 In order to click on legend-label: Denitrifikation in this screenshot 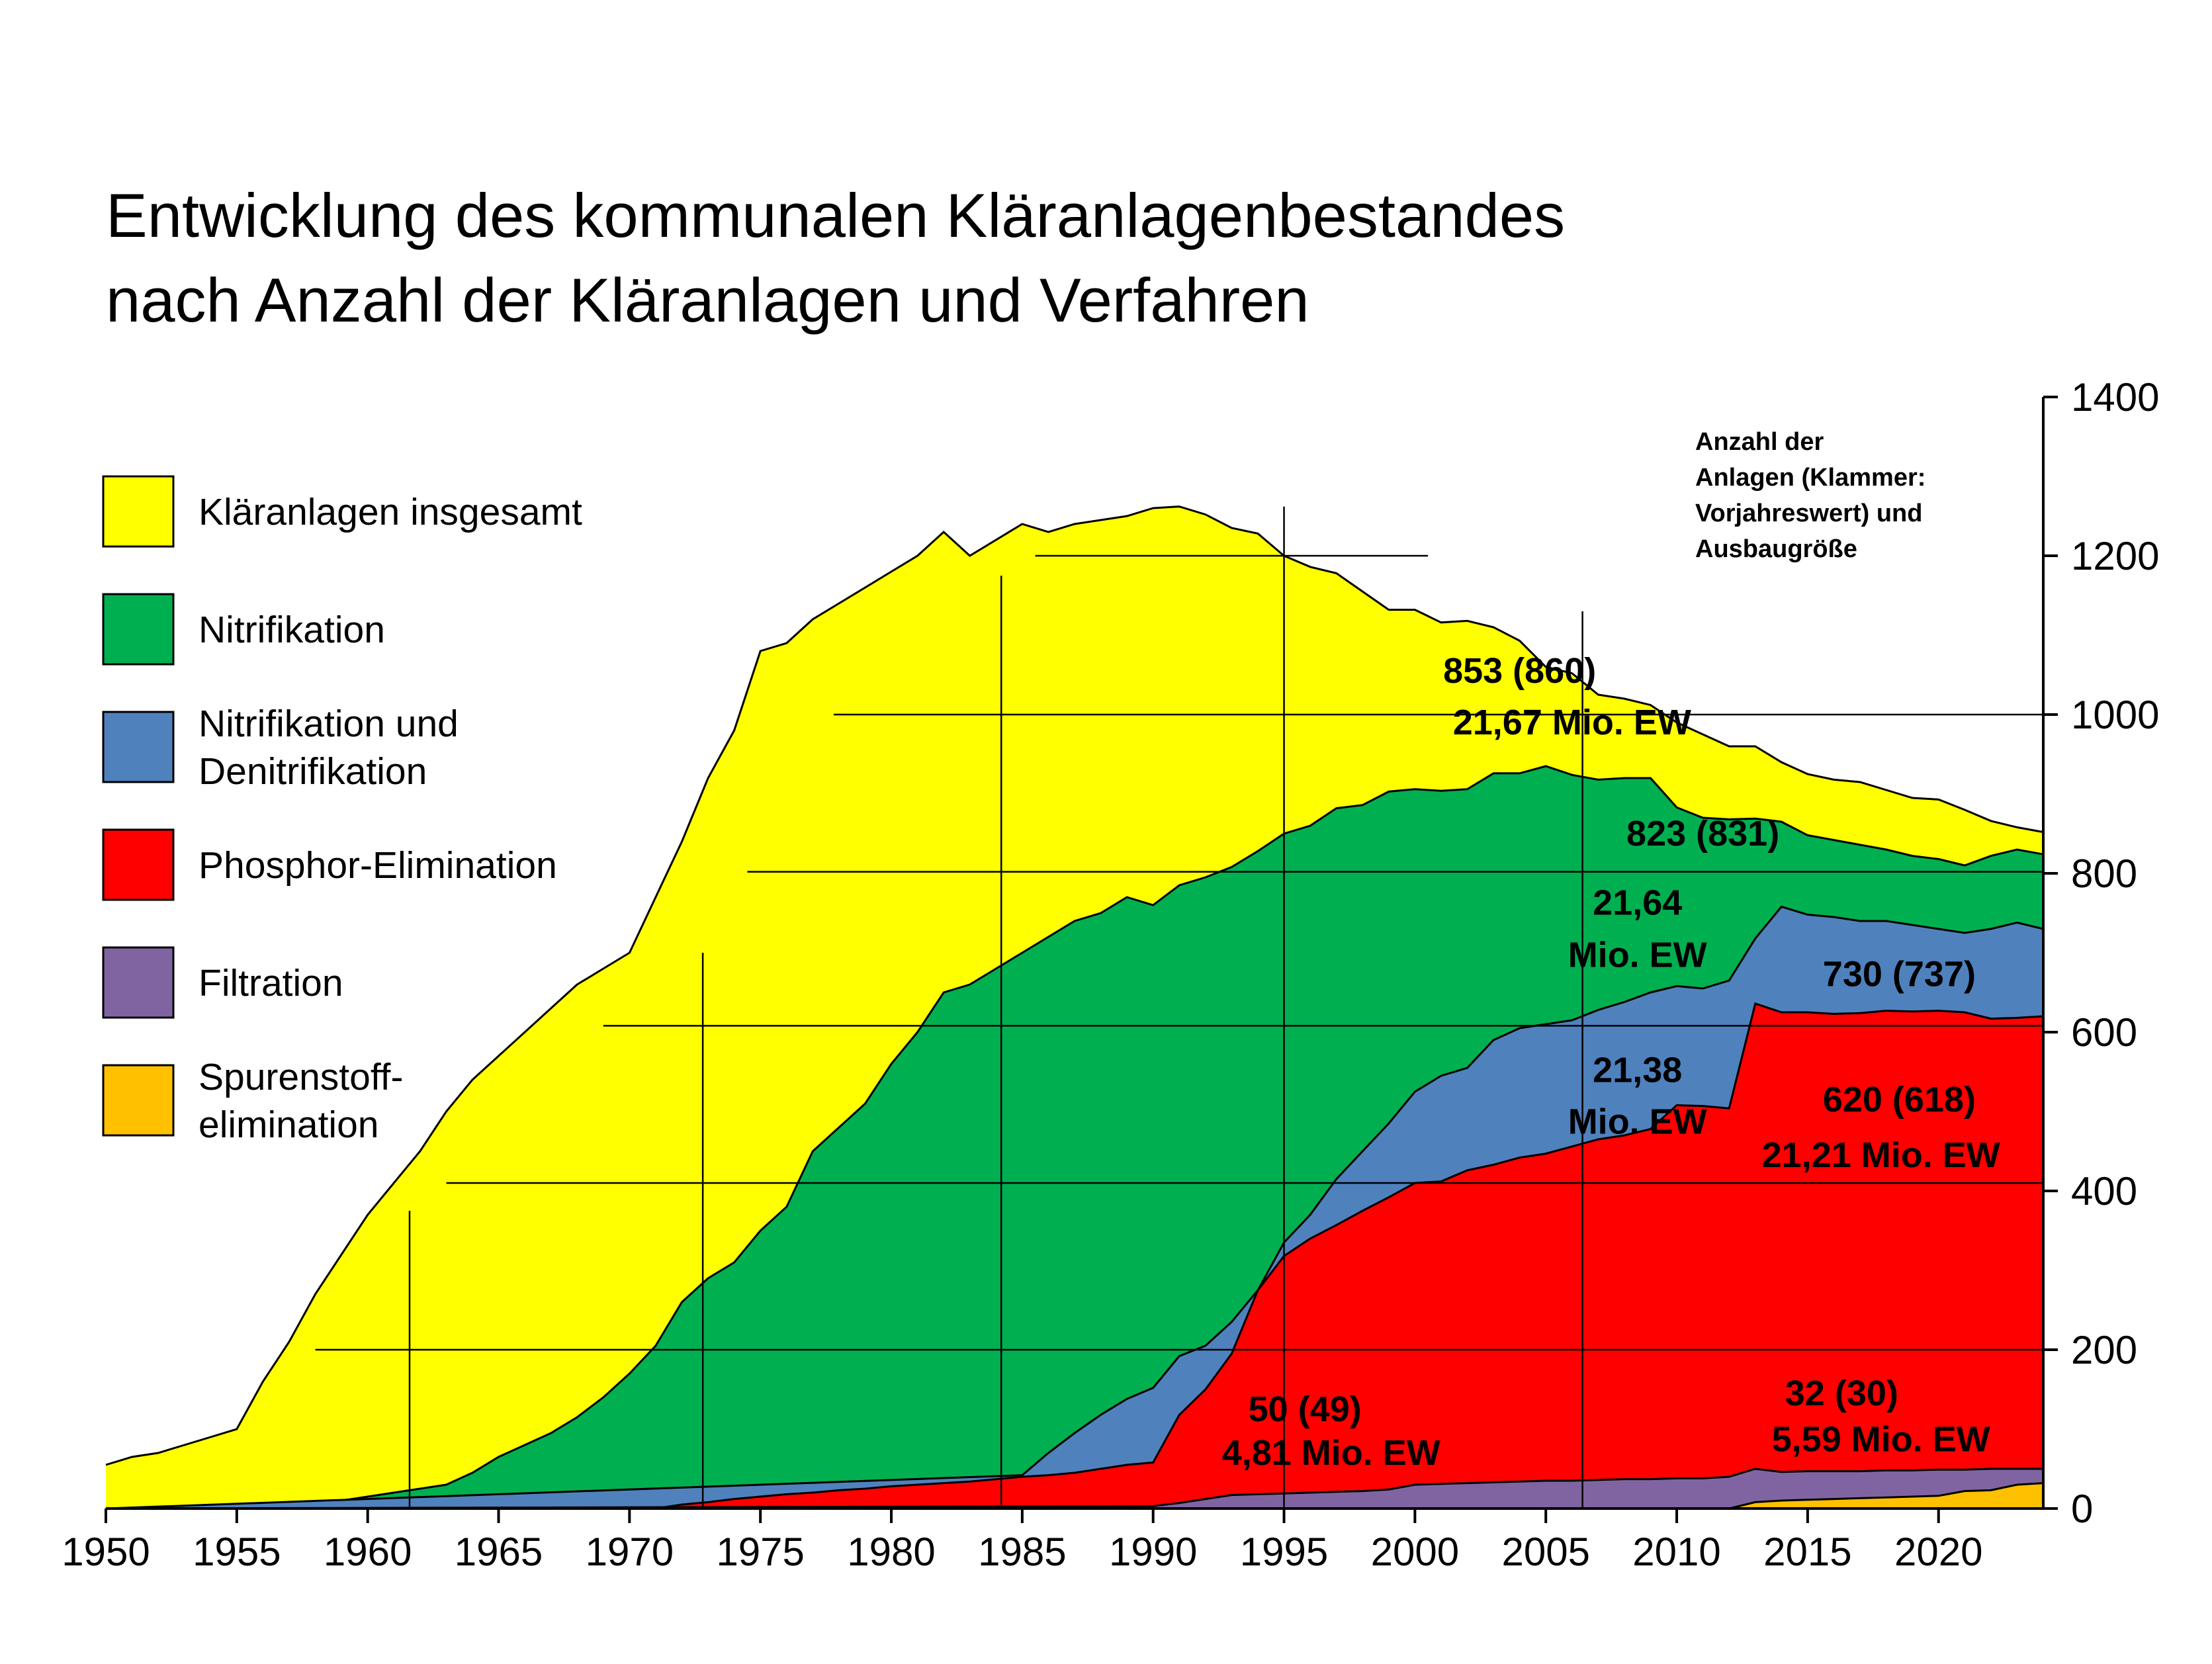, I will do `click(313, 771)`.